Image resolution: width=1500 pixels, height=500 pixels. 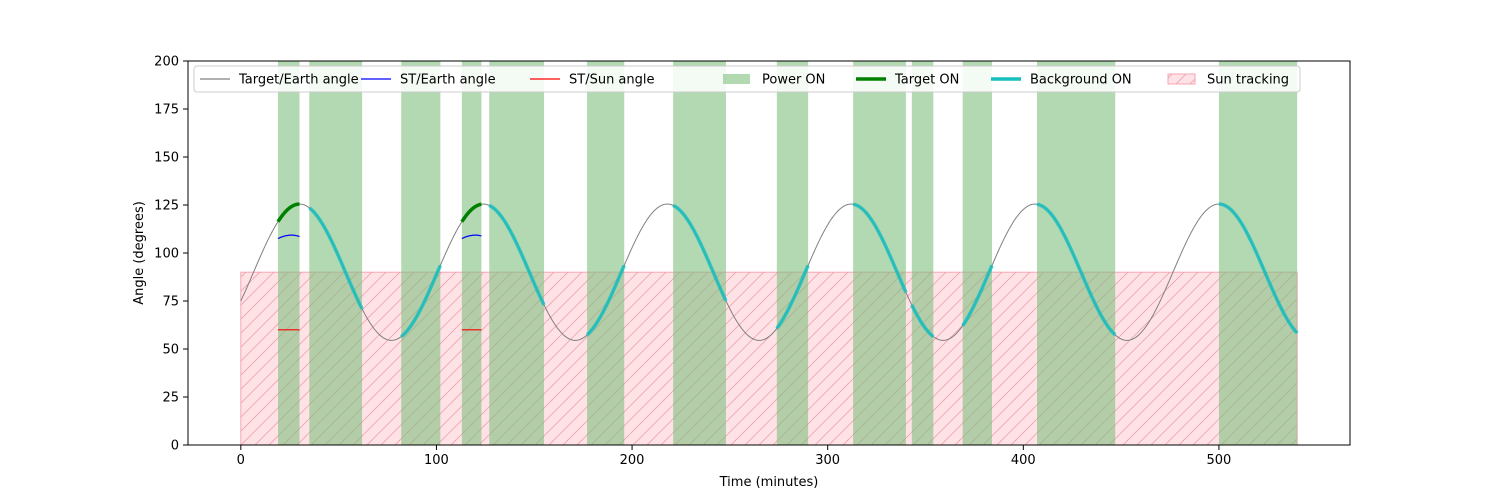 What do you see at coordinates (436, 460) in the screenshot?
I see `x-tick-label-100: 100` at bounding box center [436, 460].